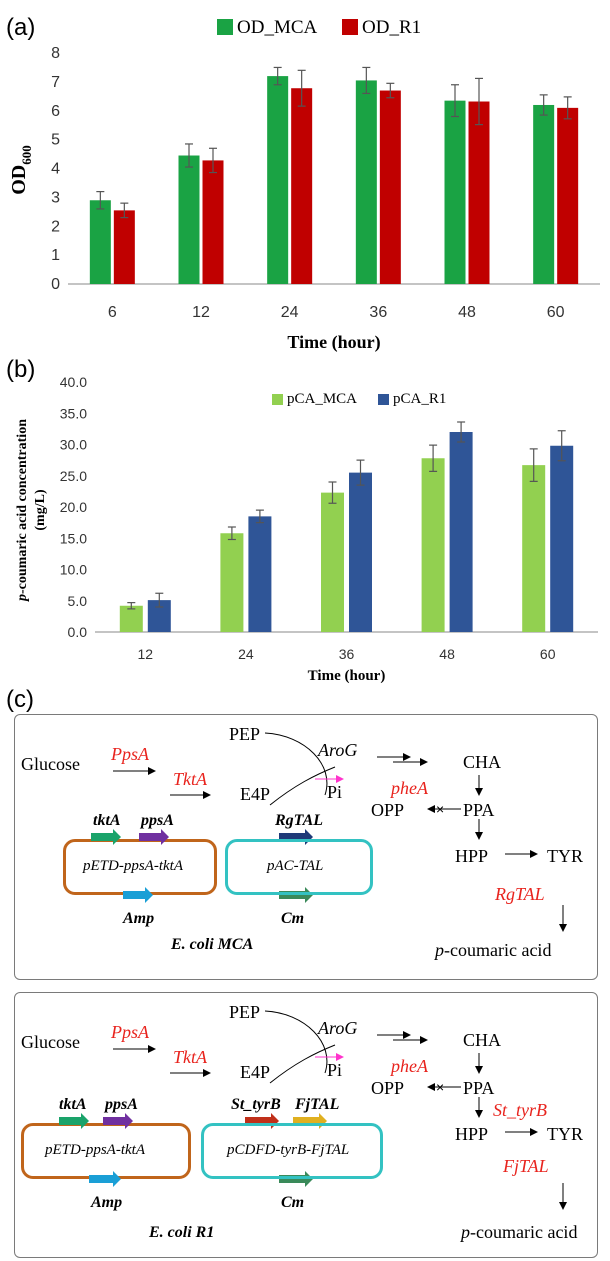 The image size is (610, 1261). What do you see at coordinates (121, 1104) in the screenshot?
I see `ppsa-gene-label: ppsA` at bounding box center [121, 1104].